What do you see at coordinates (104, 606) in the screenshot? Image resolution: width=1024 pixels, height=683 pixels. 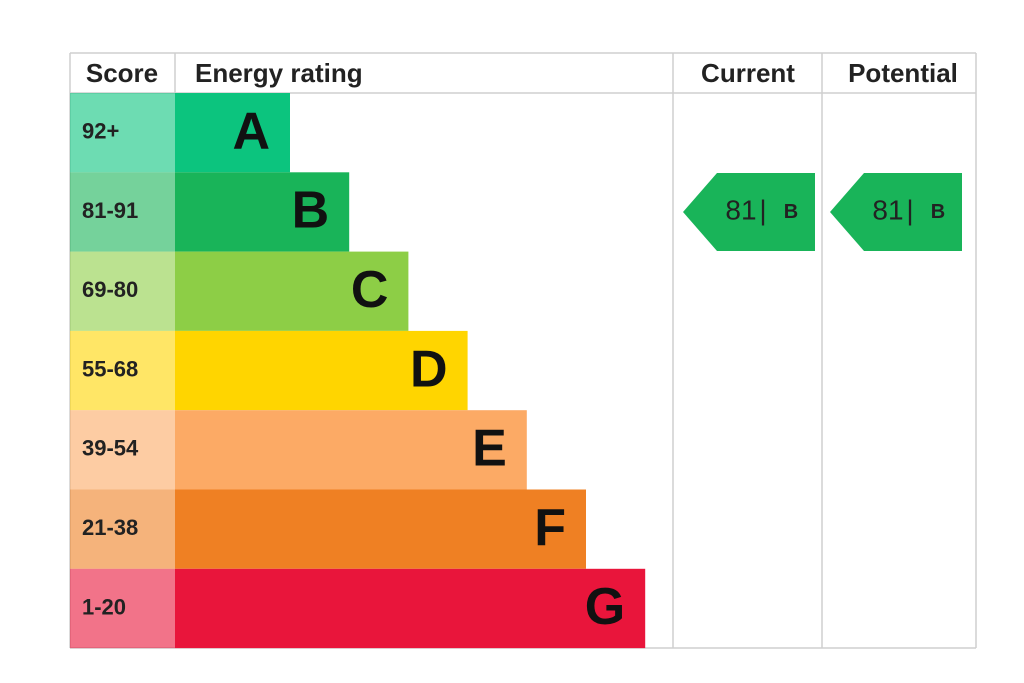 I see `score-range: 1-20` at bounding box center [104, 606].